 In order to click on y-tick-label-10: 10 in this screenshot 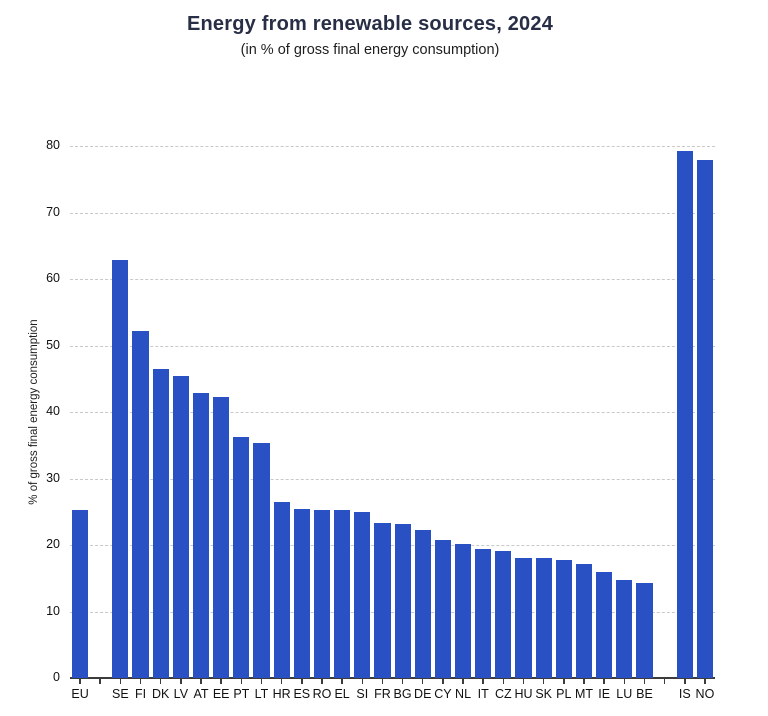, I will do `click(53, 610)`.